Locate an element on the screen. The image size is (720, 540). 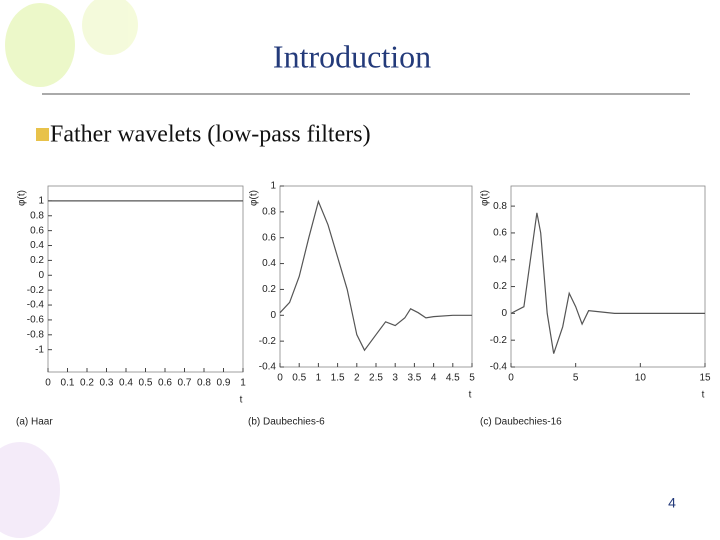
x-tick-label: 3 is located at coordinates (395, 378).